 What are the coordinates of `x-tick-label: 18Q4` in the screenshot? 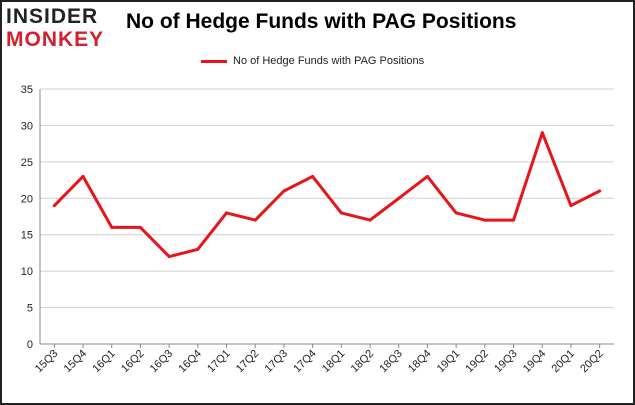 It's located at (420, 362).